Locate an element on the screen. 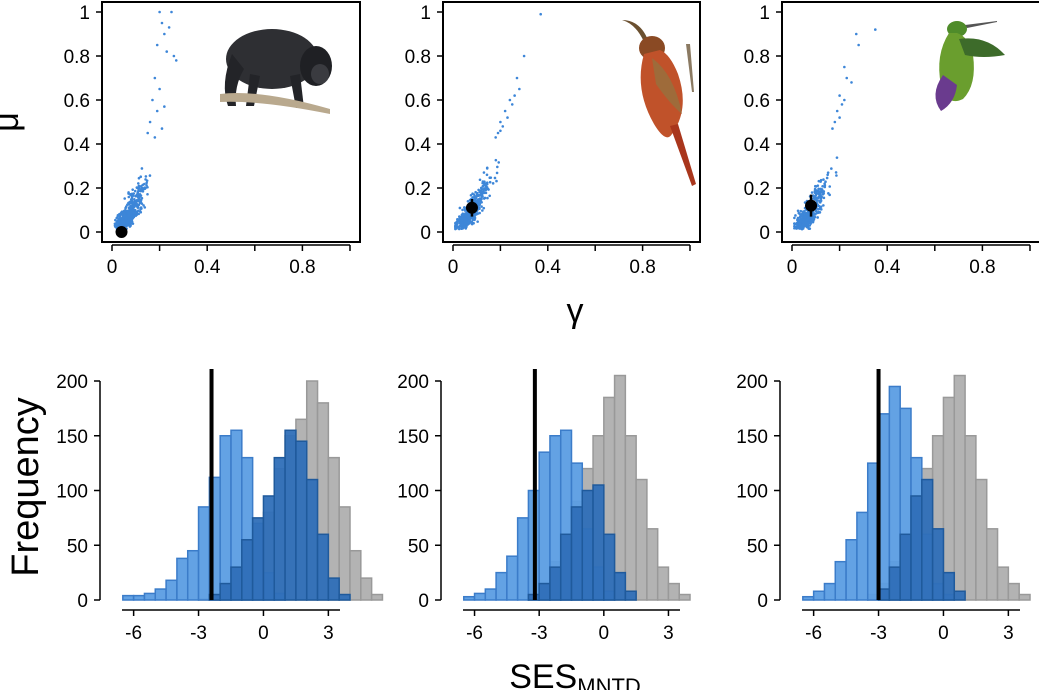 The height and width of the screenshot is (690, 1039). x-tick-label: -6 is located at coordinates (813, 633).